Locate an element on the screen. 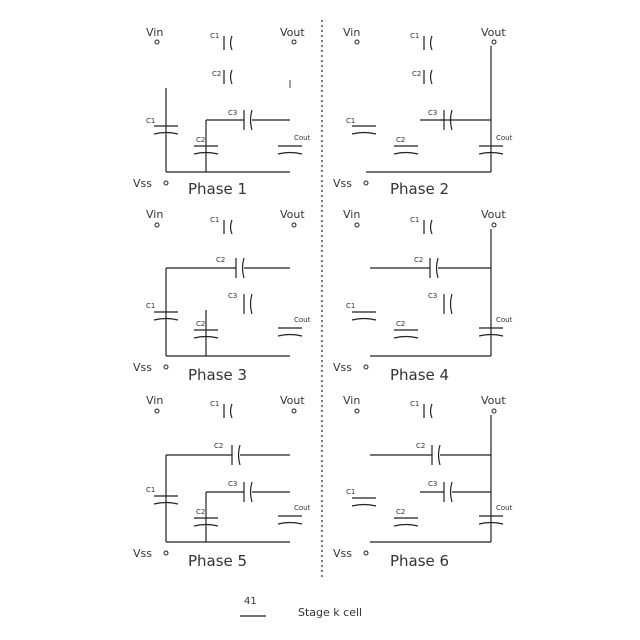 The height and width of the screenshot is (640, 640). phase-1-panel: Vin Vout C1 C2 C1 C2 C3 Cout is located at coordinates (222, 112).